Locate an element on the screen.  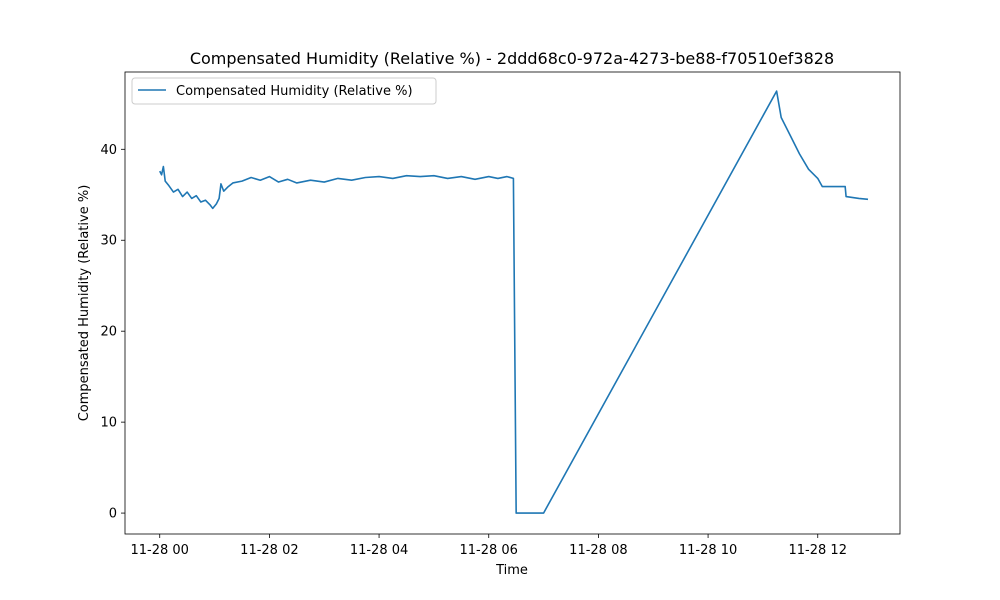
y-axis-title: Compensated Humidity (Relative %) is located at coordinates (84, 303).